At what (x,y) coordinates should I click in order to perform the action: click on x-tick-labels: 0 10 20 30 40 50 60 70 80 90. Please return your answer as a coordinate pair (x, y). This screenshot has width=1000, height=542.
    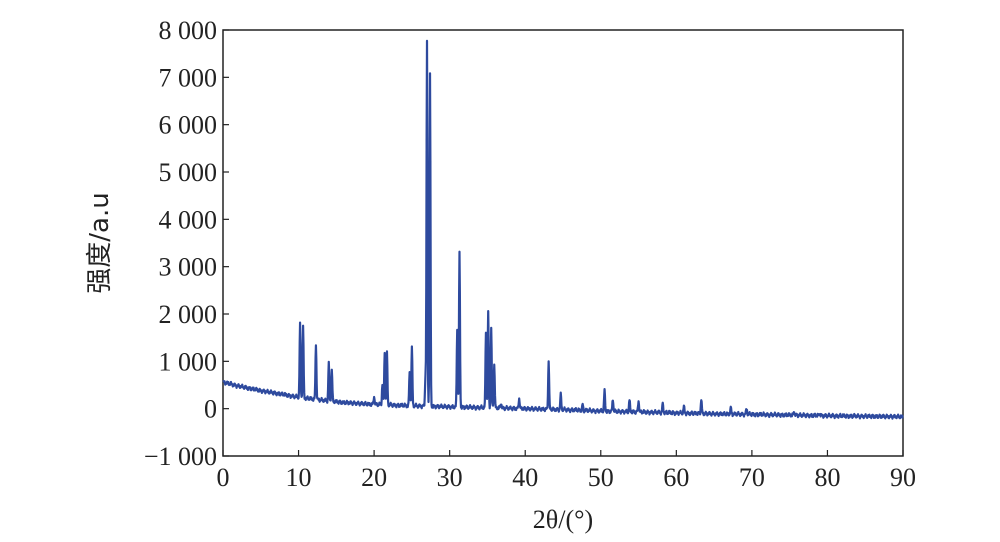
    Looking at the image, I should click on (567, 477).